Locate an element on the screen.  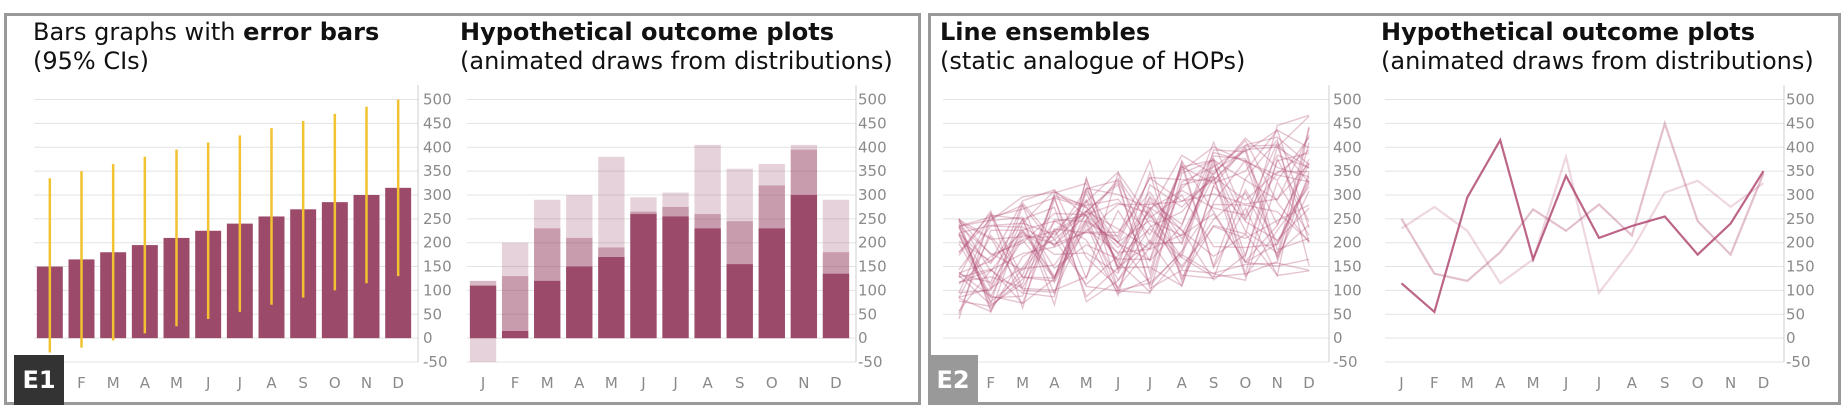
hop-line is located at coordinates (1582, 224).